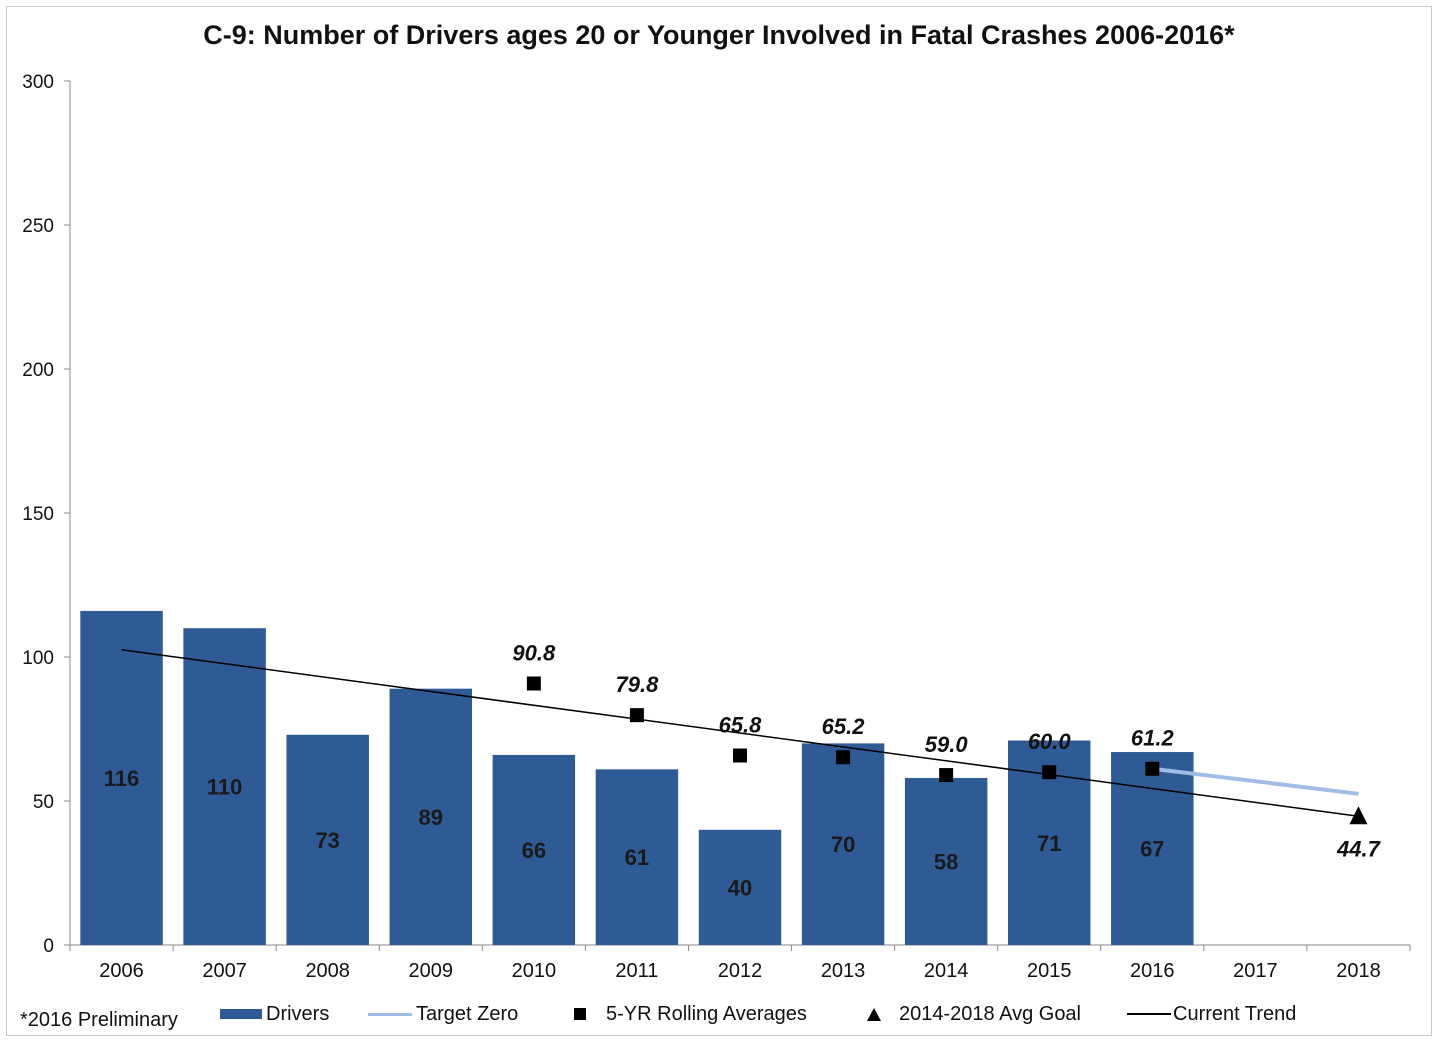 The height and width of the screenshot is (1042, 1438). I want to click on triangle-marker-icon, so click(874, 1014).